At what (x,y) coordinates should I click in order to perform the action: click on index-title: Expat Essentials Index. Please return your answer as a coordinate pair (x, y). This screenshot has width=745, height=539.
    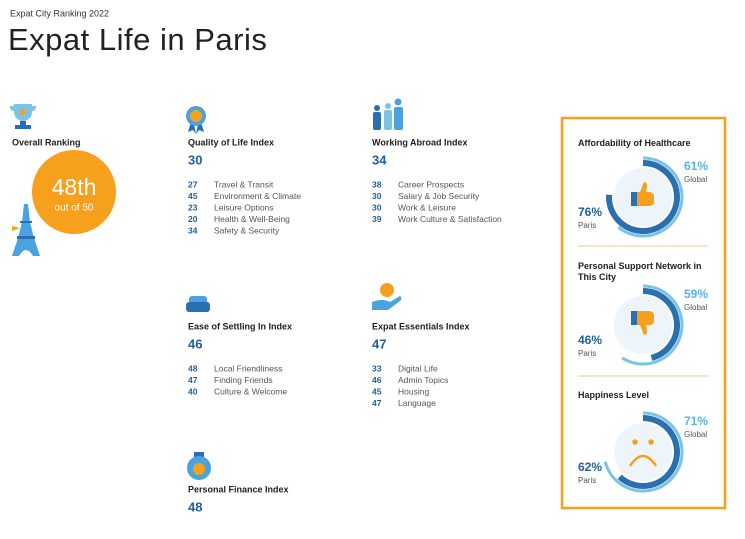
    Looking at the image, I should click on (421, 326).